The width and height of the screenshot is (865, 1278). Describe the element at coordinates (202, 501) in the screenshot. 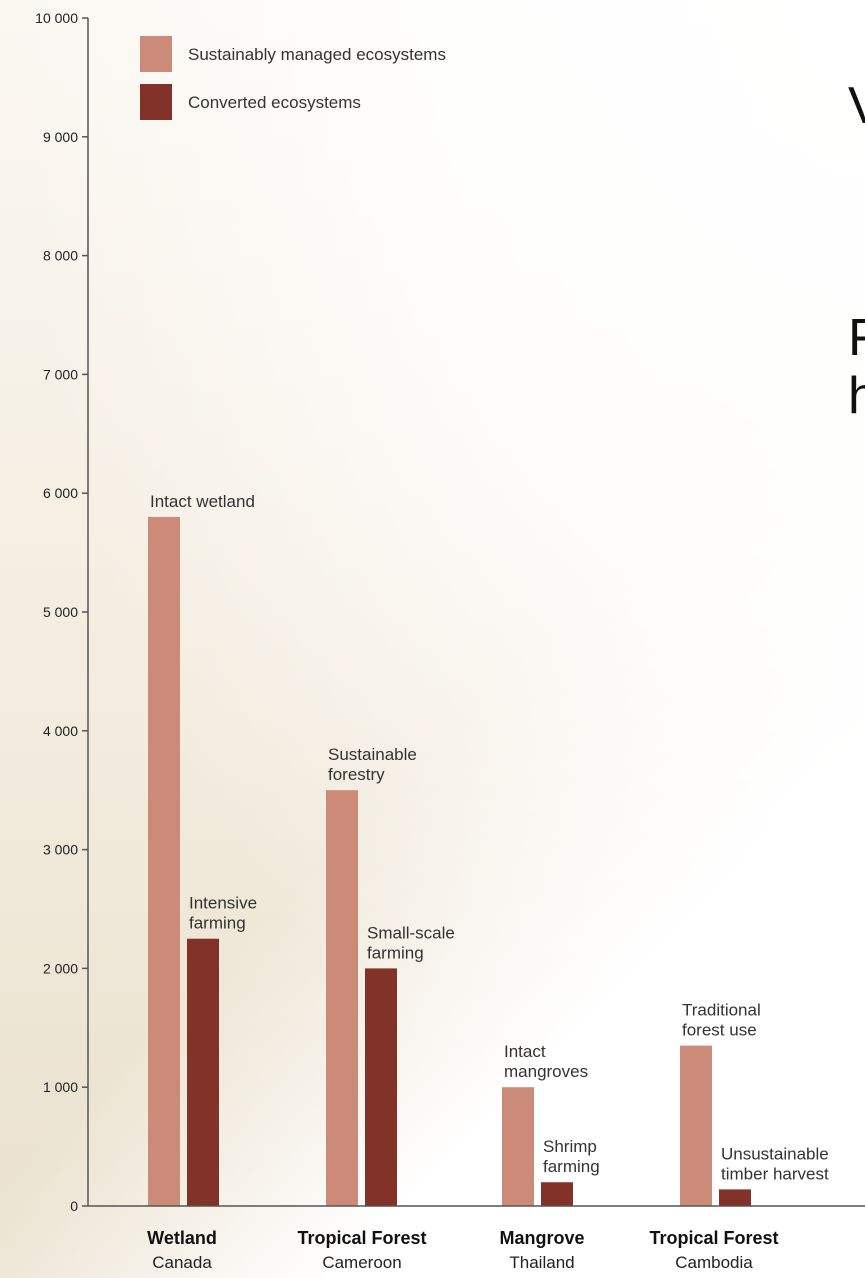

I see `bar-data-label: Intact wetland` at that location.